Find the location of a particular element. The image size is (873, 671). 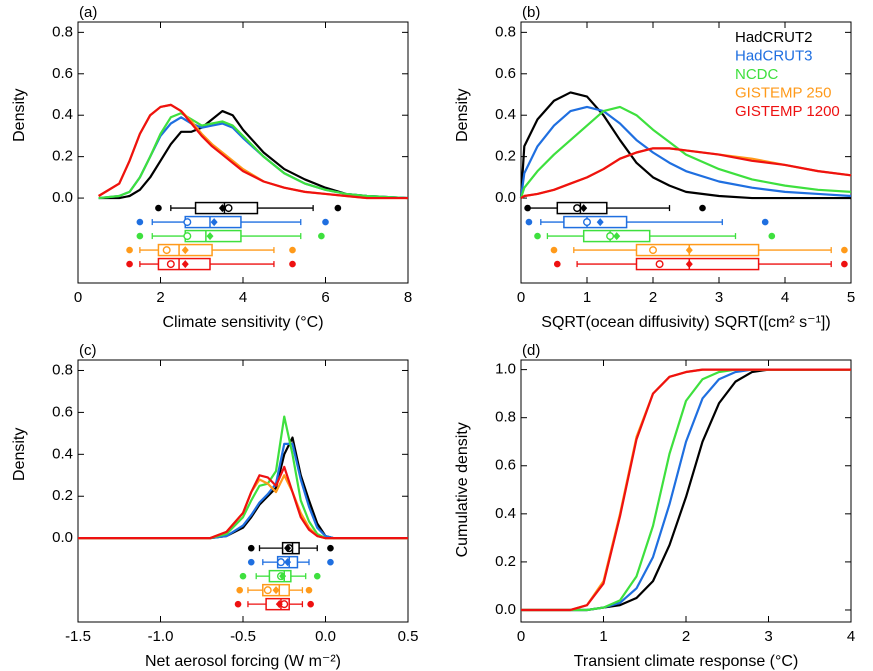

x-tick-label: 0.0 is located at coordinates (325, 636).